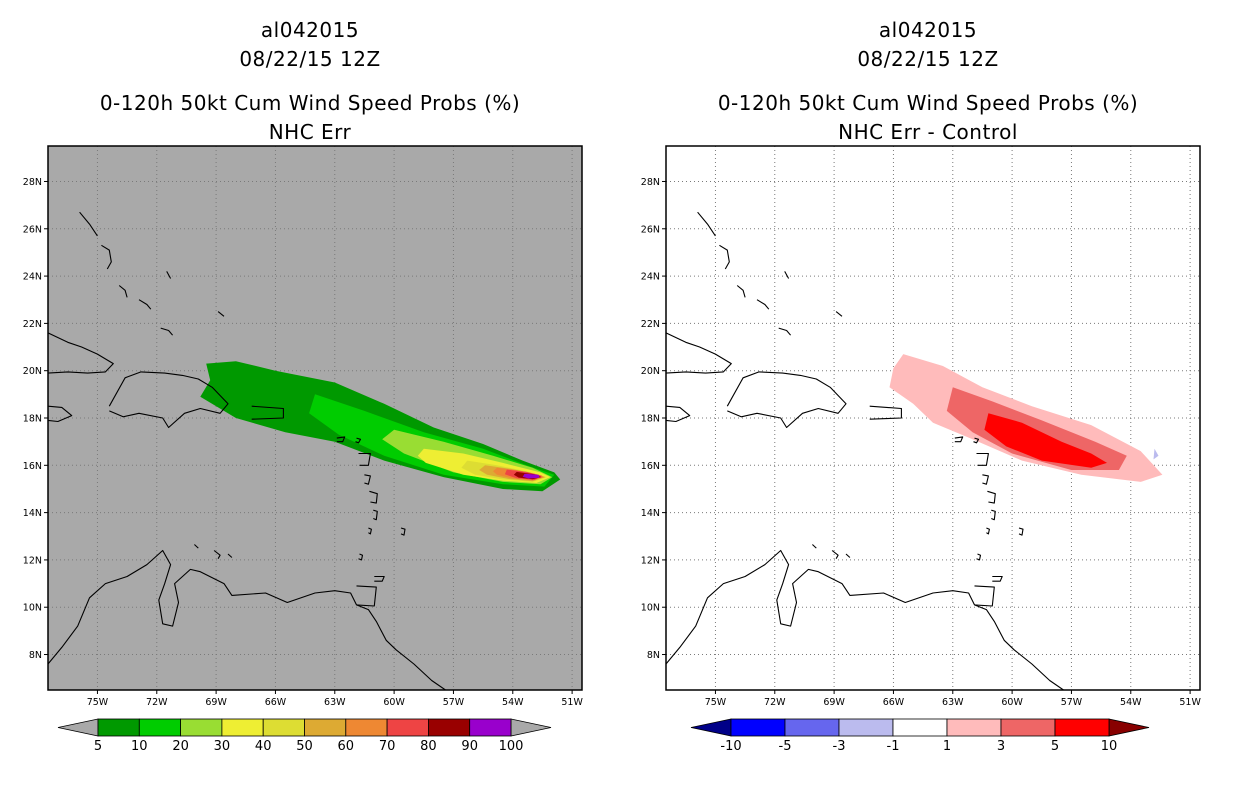  Describe the element at coordinates (32, 371) in the screenshot. I see `left-ytick-label-4: 20N` at that location.